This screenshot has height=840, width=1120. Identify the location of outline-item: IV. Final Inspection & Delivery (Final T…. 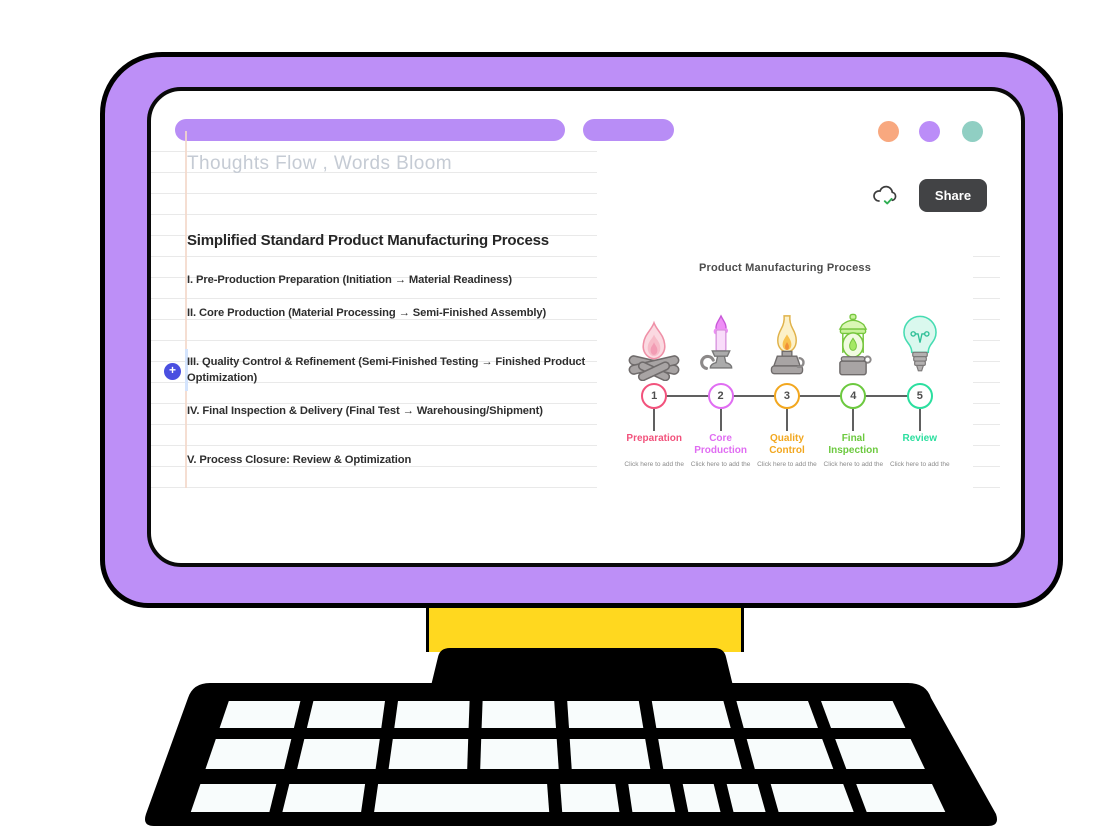
(365, 411).